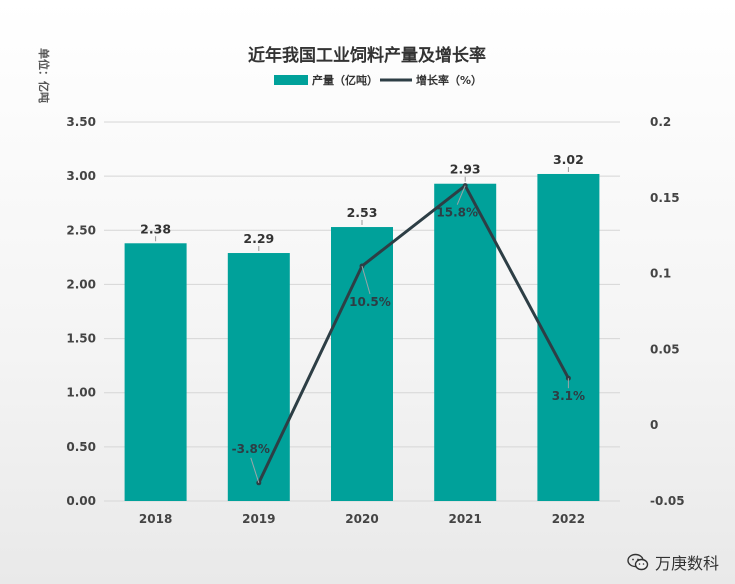 The height and width of the screenshot is (584, 735). What do you see at coordinates (660, 122) in the screenshot?
I see `y-right-tick-label: 0.2` at bounding box center [660, 122].